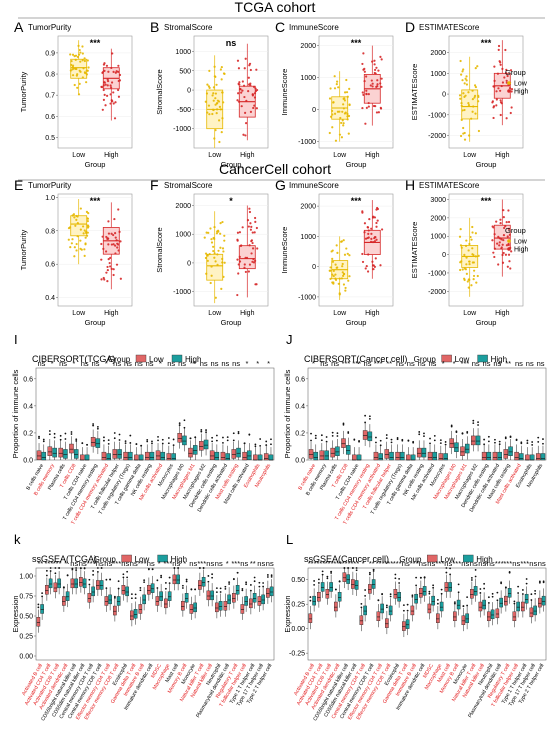 This screenshot has width=550, height=740. I want to click on panel-title: ssGSEA(TCGA), so click(64, 559).